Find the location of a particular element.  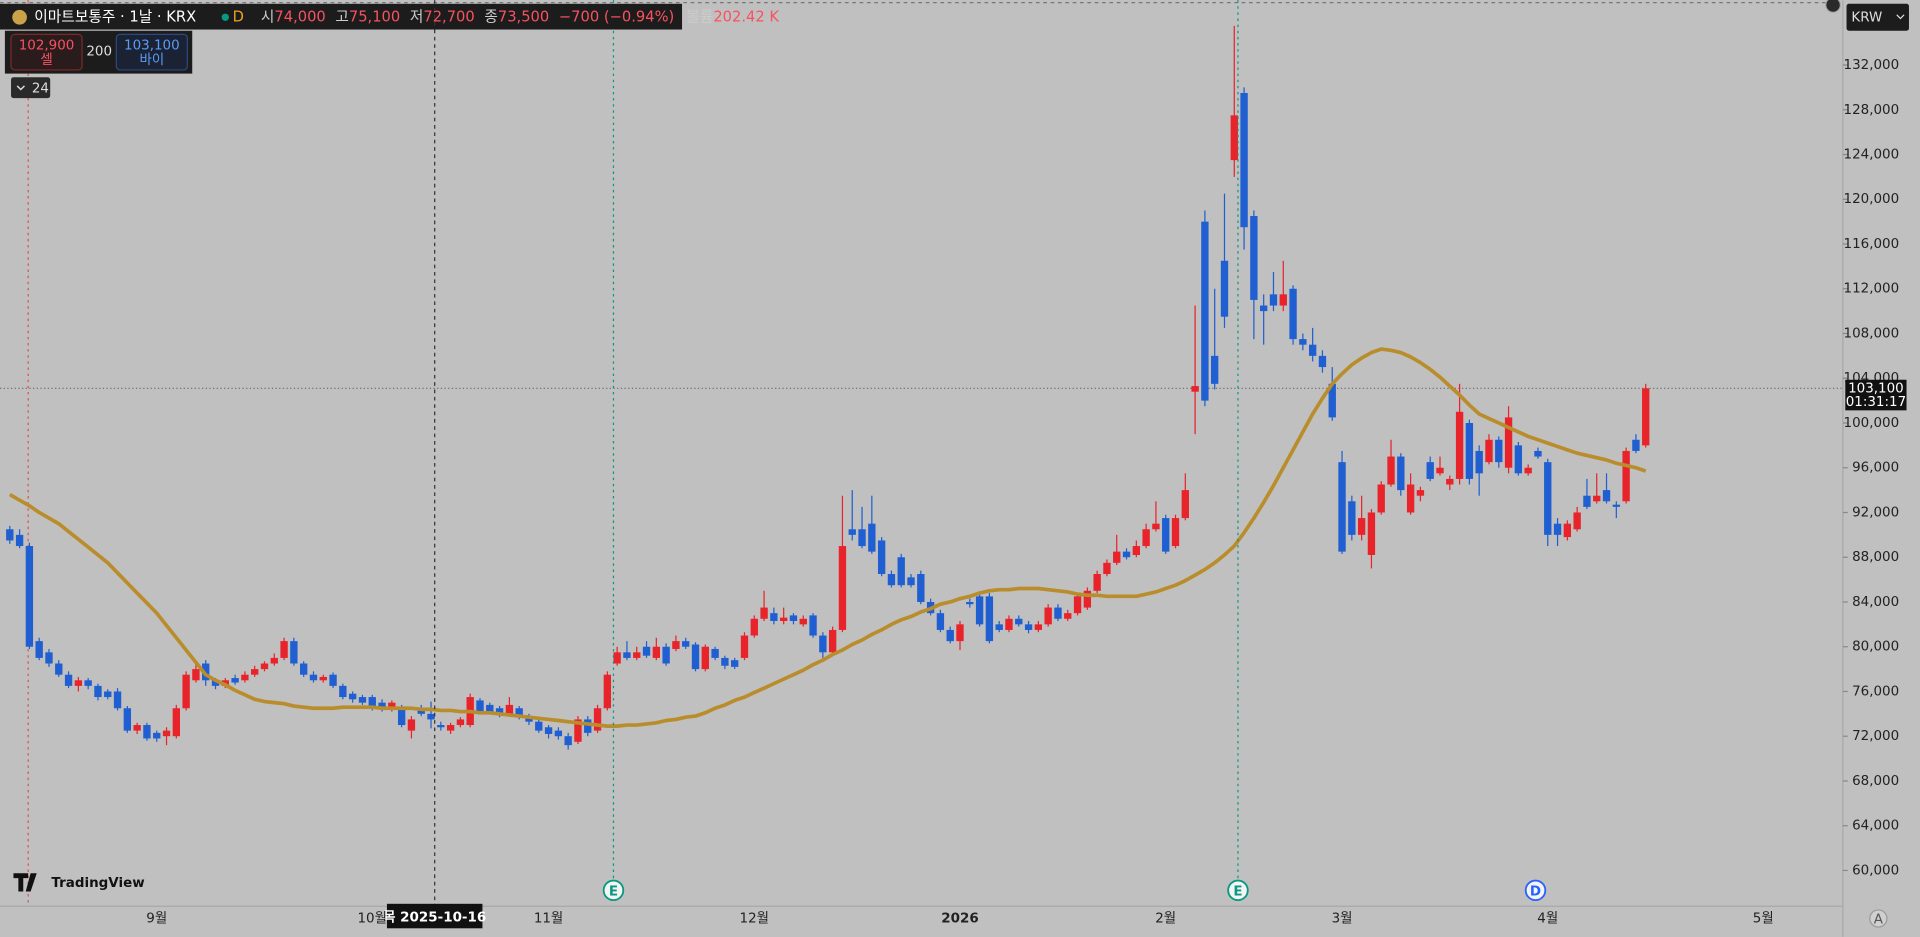

sell-button is located at coordinates (46, 52).